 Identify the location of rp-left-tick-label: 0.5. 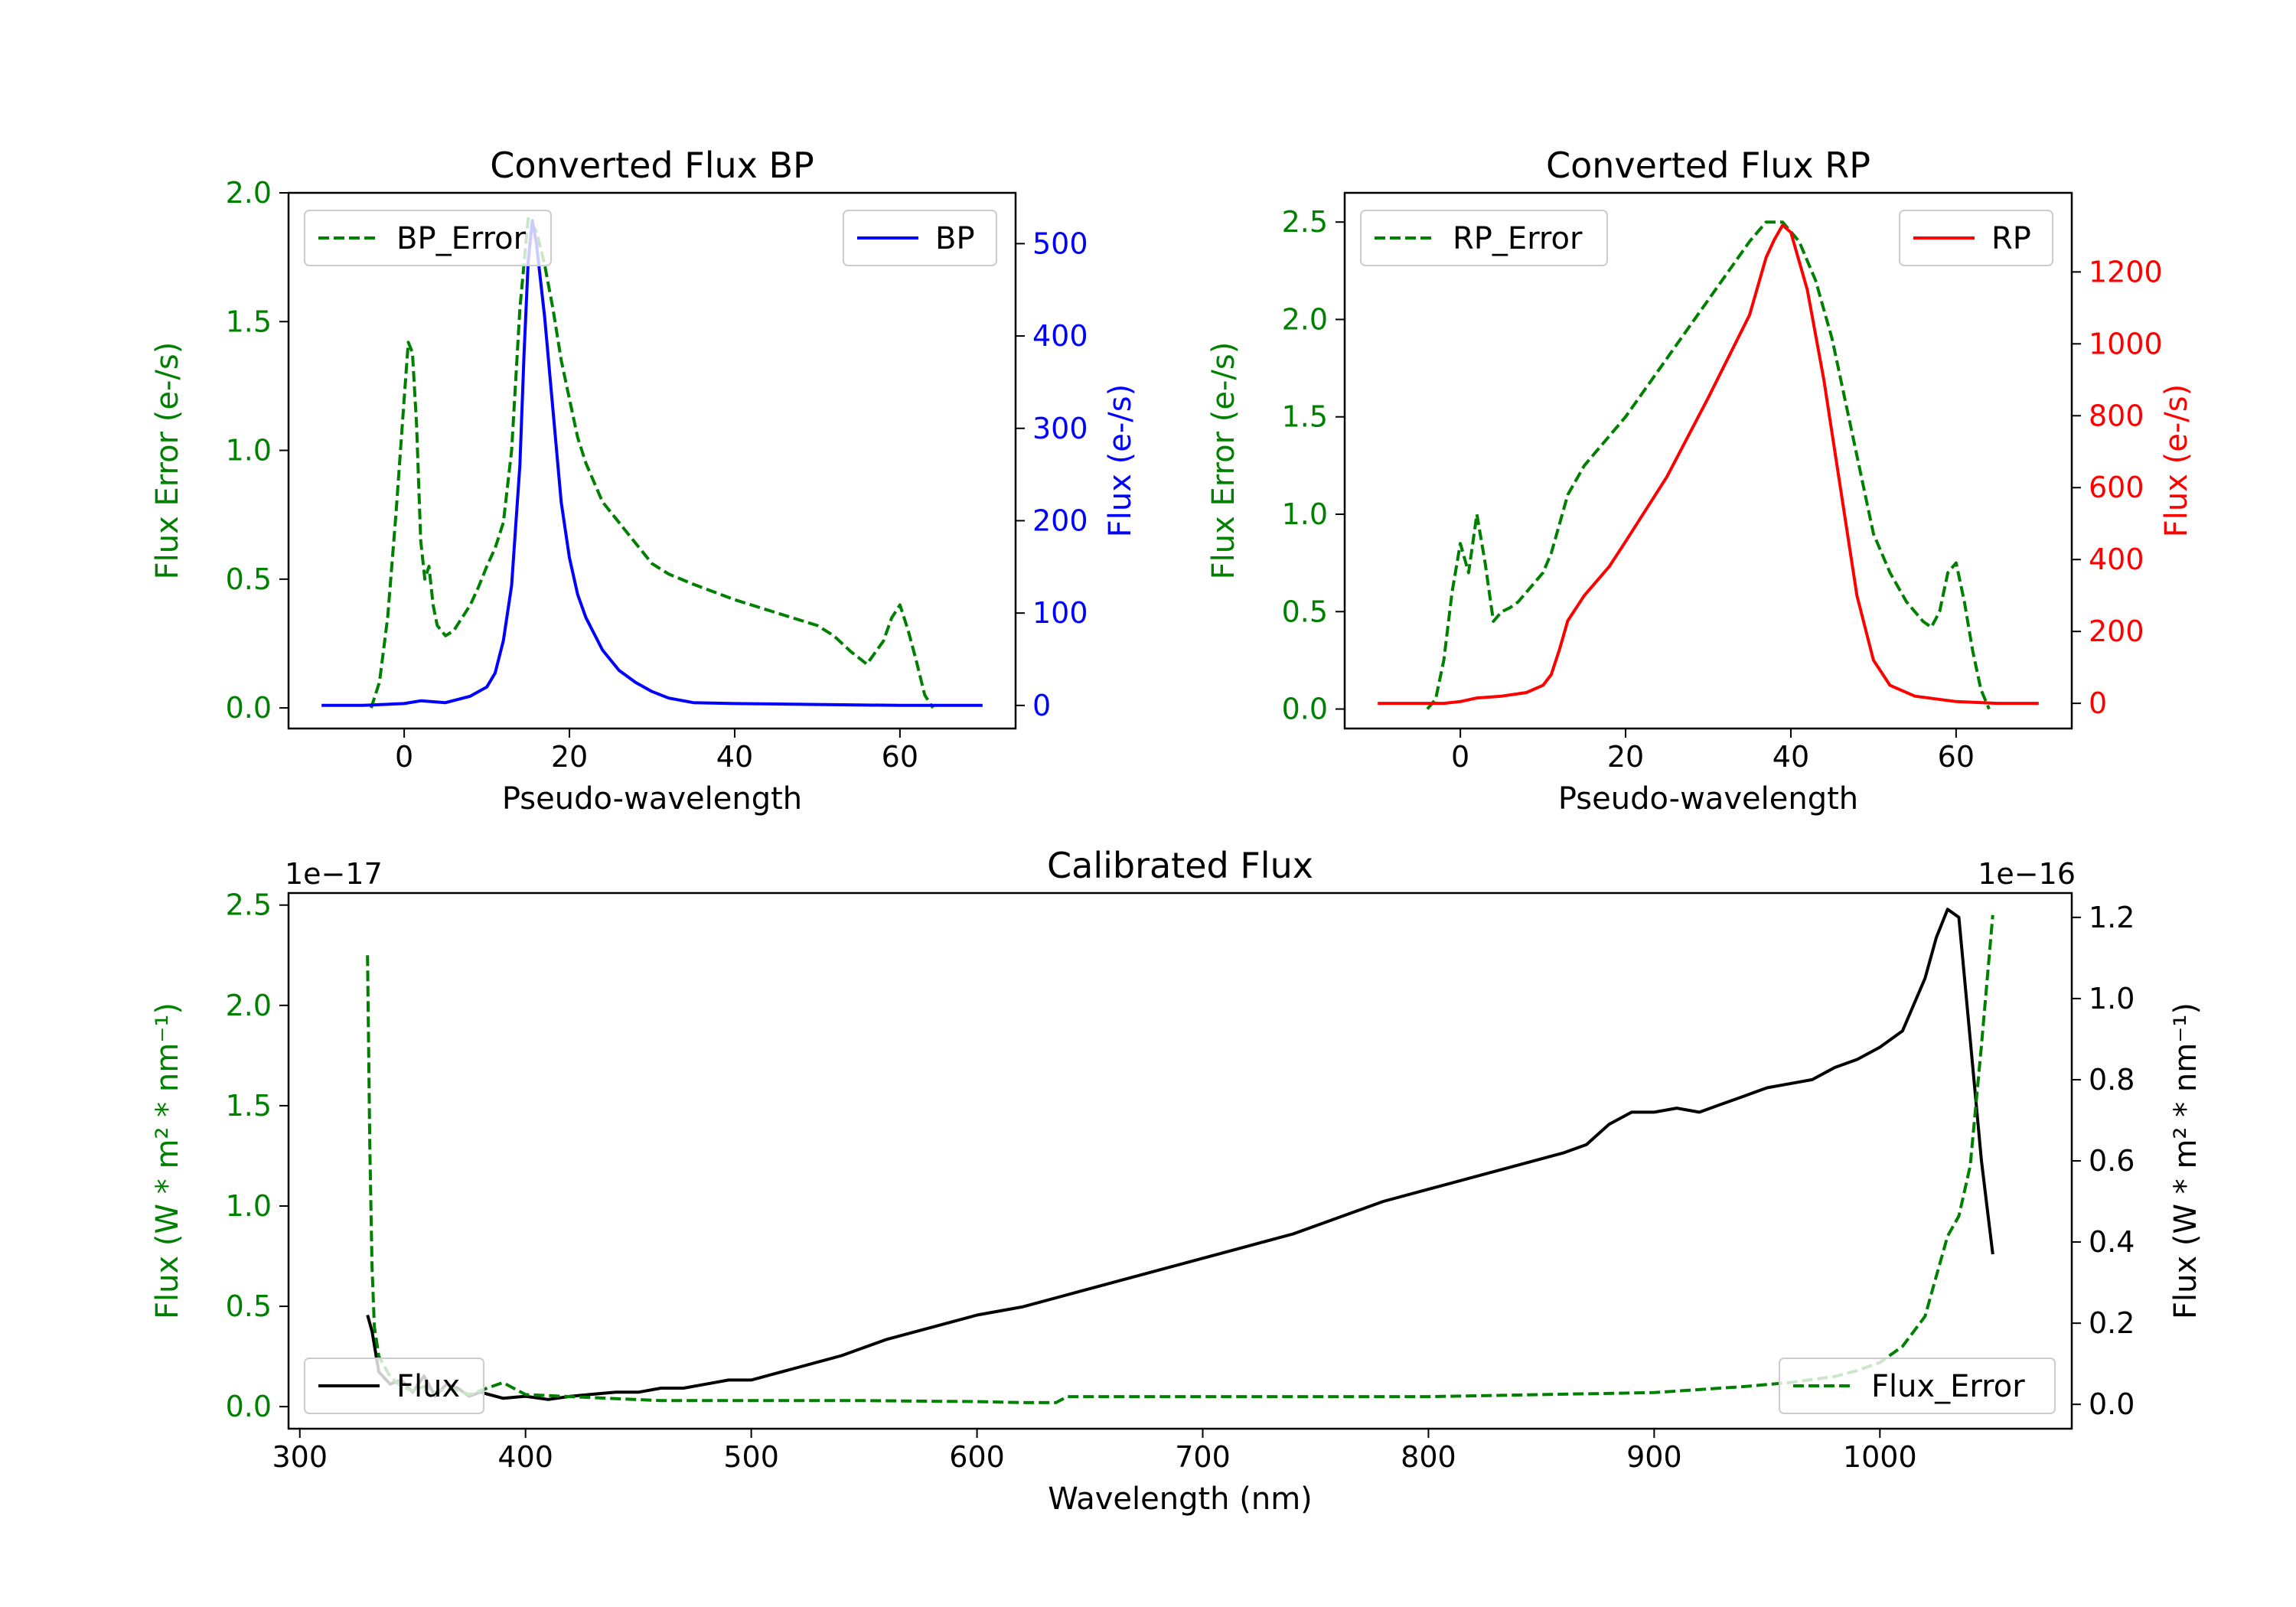
(1305, 611).